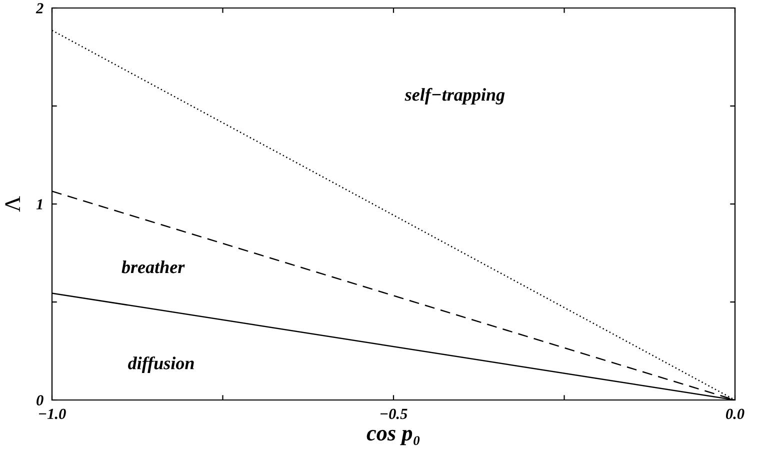 This screenshot has height=449, width=759. I want to click on x-tick-label: 0.0, so click(735, 414).